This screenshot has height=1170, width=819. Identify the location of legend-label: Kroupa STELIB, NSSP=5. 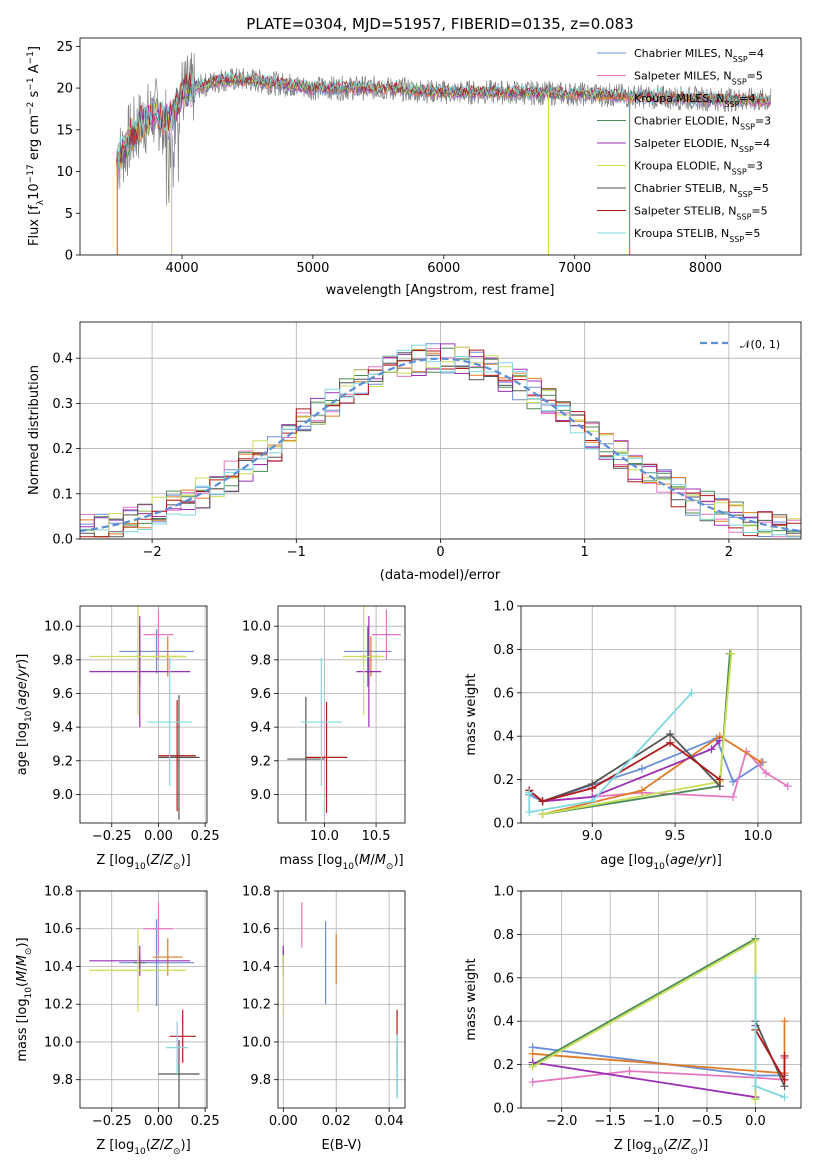
(697, 235).